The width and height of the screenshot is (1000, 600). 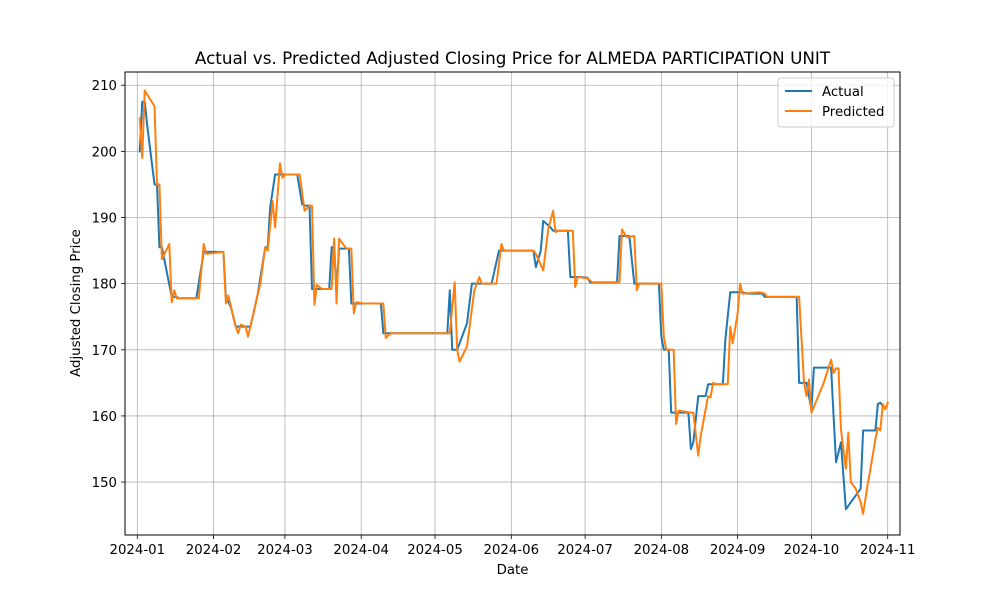 What do you see at coordinates (662, 550) in the screenshot?
I see `x-tick-label: 2024-08` at bounding box center [662, 550].